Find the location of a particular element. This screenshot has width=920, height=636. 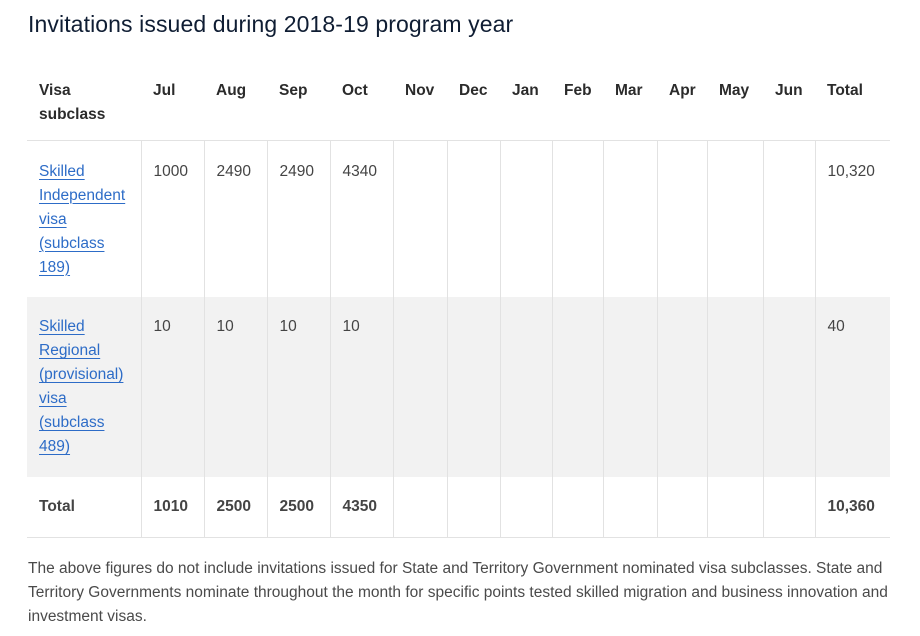

total-cell-mar is located at coordinates (629, 507).